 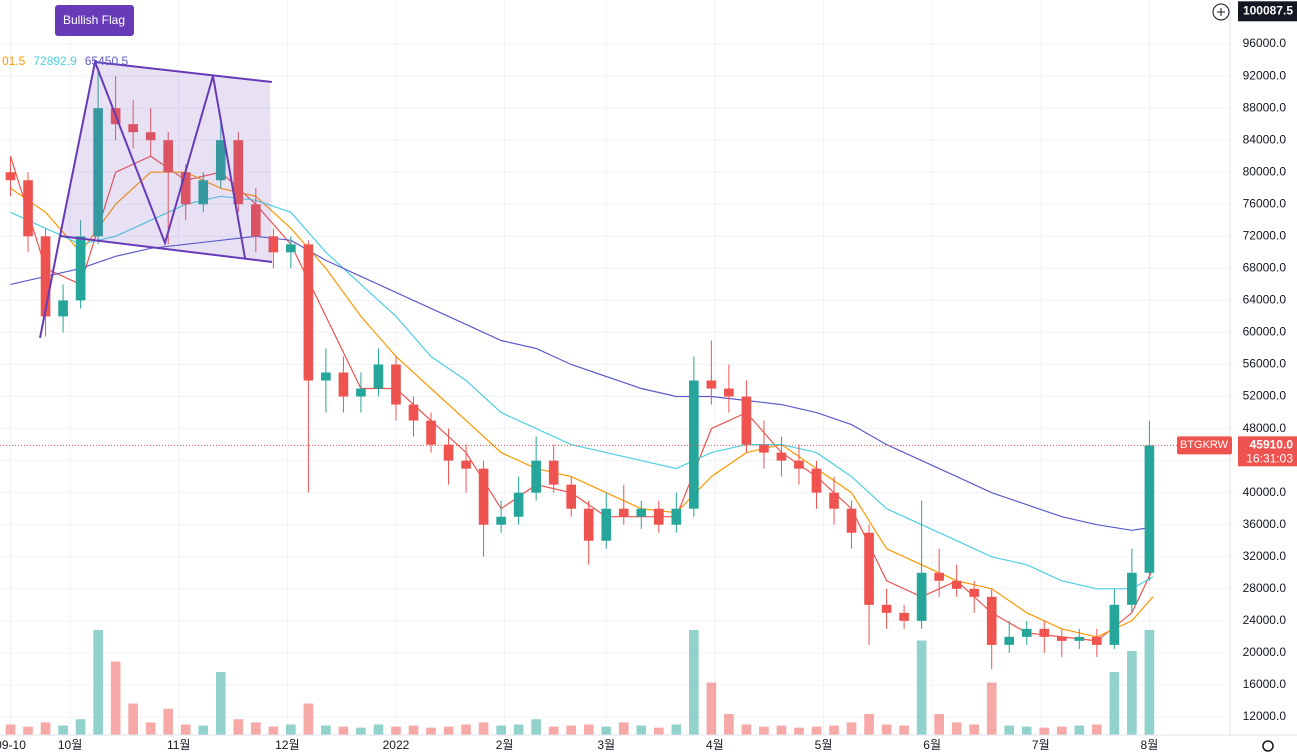 I want to click on y-tick-label: 24000.0, so click(x=1265, y=620).